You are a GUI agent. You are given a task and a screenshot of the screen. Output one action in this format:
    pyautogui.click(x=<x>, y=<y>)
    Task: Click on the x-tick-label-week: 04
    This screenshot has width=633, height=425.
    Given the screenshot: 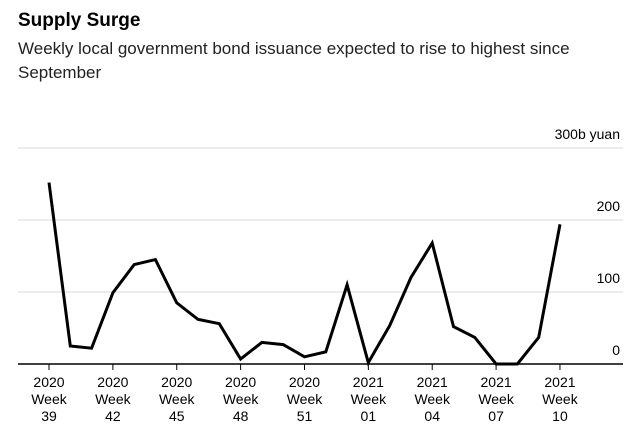 What is the action you would take?
    pyautogui.click(x=432, y=416)
    